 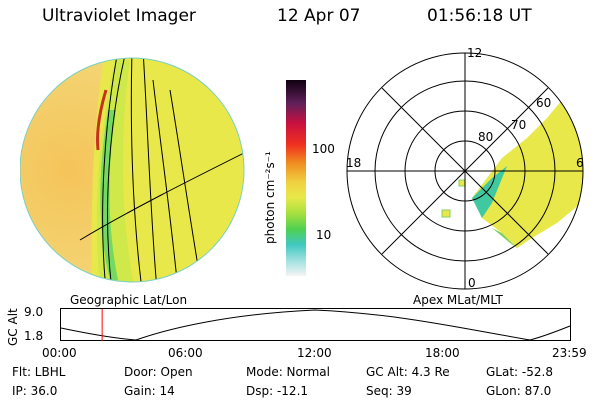 I want to click on apex-caption: Apex MLat/MLT, so click(x=458, y=300).